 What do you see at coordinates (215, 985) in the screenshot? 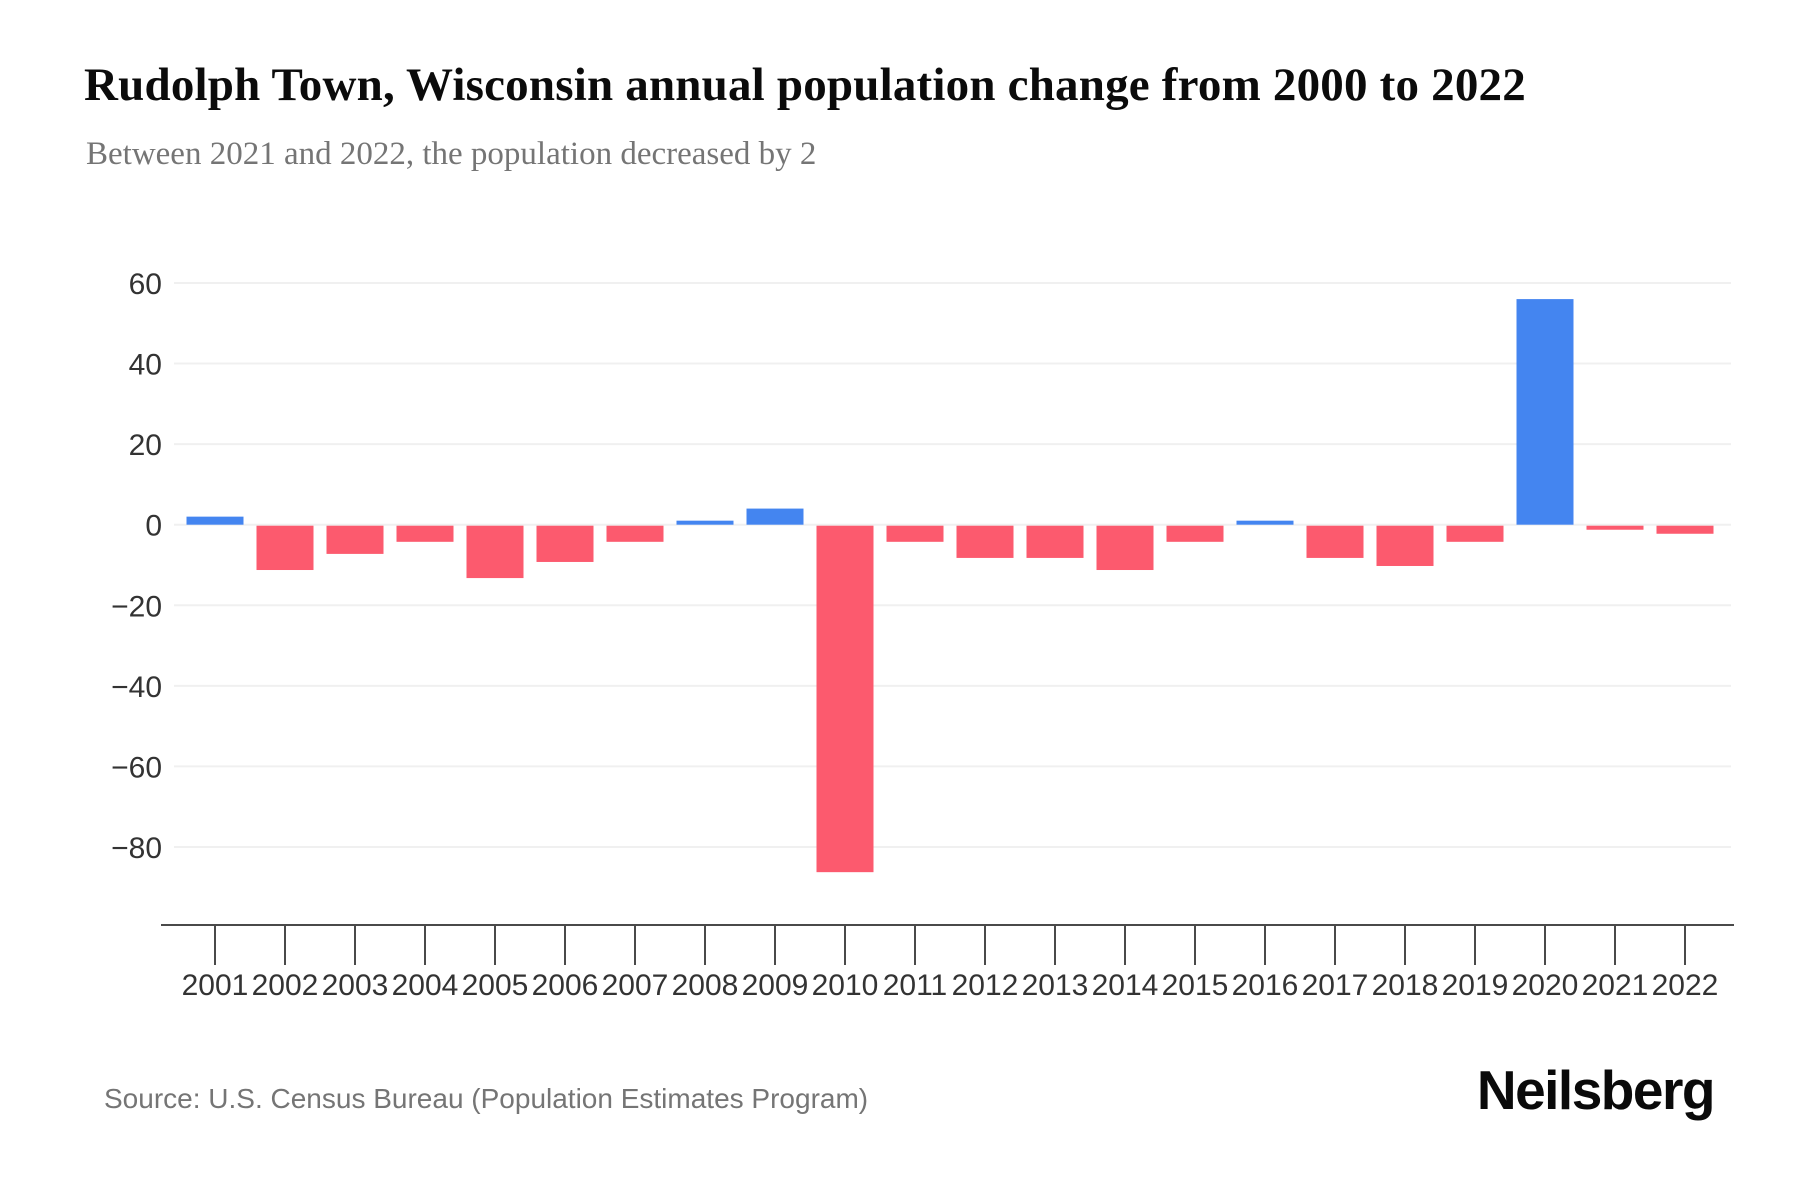
I see `x-tick-label-2001: 2001` at bounding box center [215, 985].